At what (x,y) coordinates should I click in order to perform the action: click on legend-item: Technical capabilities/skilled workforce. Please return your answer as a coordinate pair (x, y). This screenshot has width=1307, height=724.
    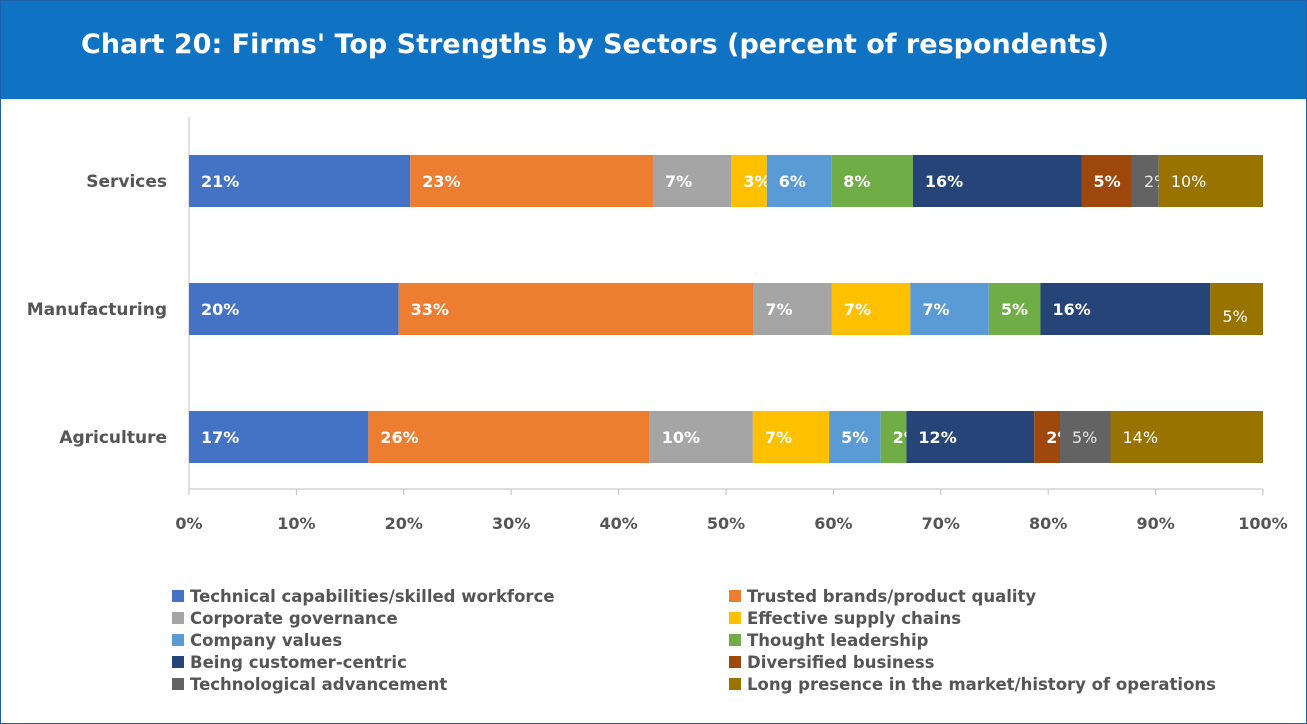
    Looking at the image, I should click on (363, 596).